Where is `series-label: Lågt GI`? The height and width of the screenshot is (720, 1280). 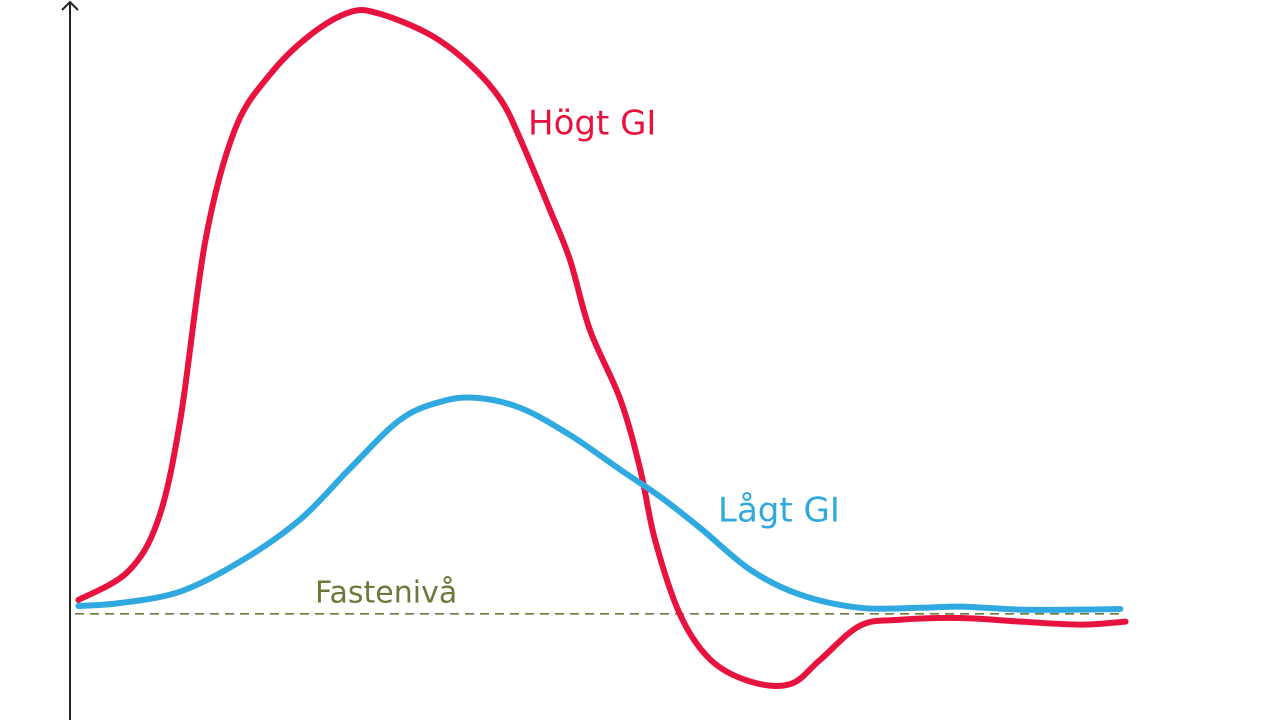
series-label: Lågt GI is located at coordinates (779, 511).